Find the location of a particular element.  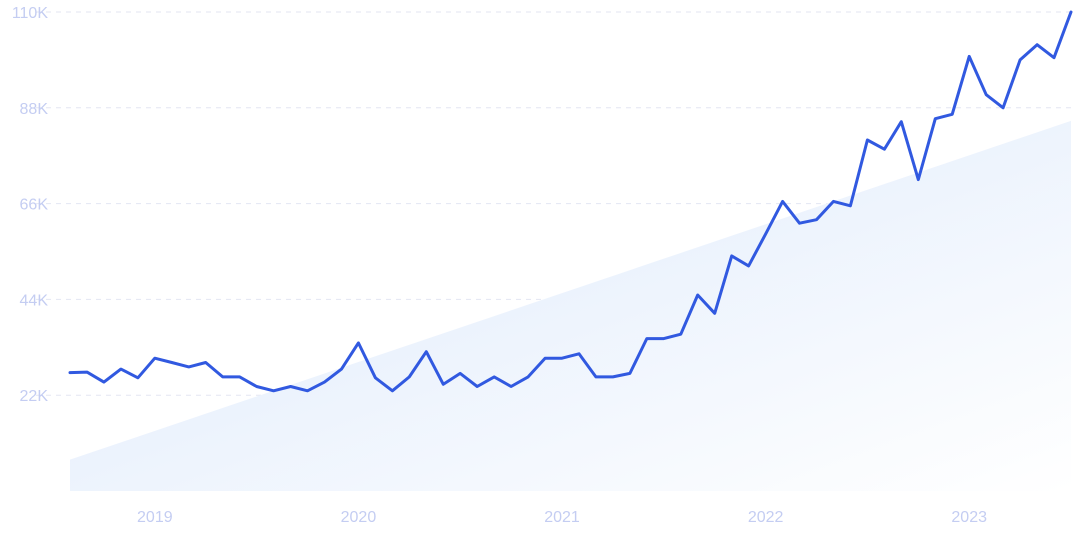

x-tick-label: 2019 is located at coordinates (155, 517).